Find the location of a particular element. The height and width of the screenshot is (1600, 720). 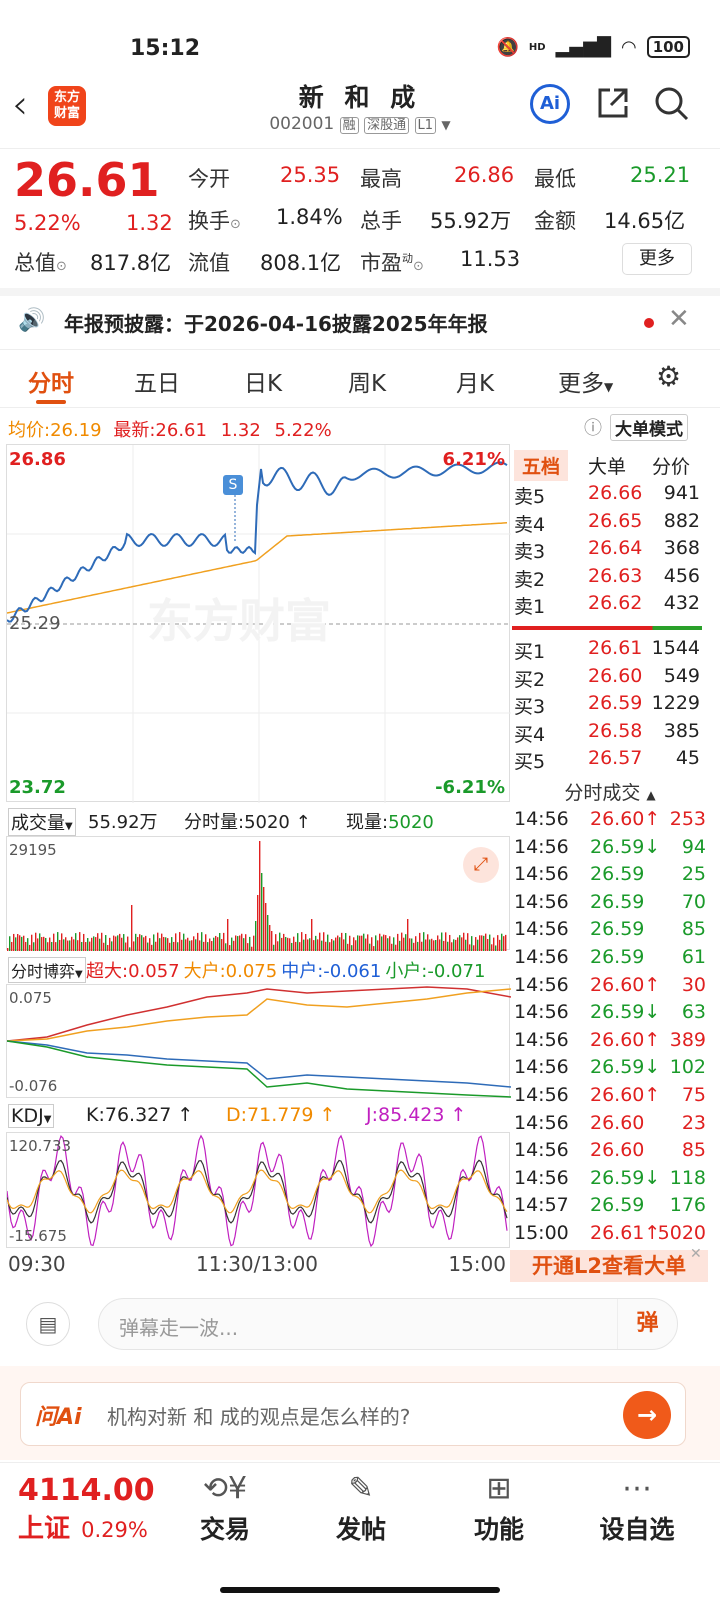

orderbook-row: 卖5 26.66 941 is located at coordinates (609, 495).